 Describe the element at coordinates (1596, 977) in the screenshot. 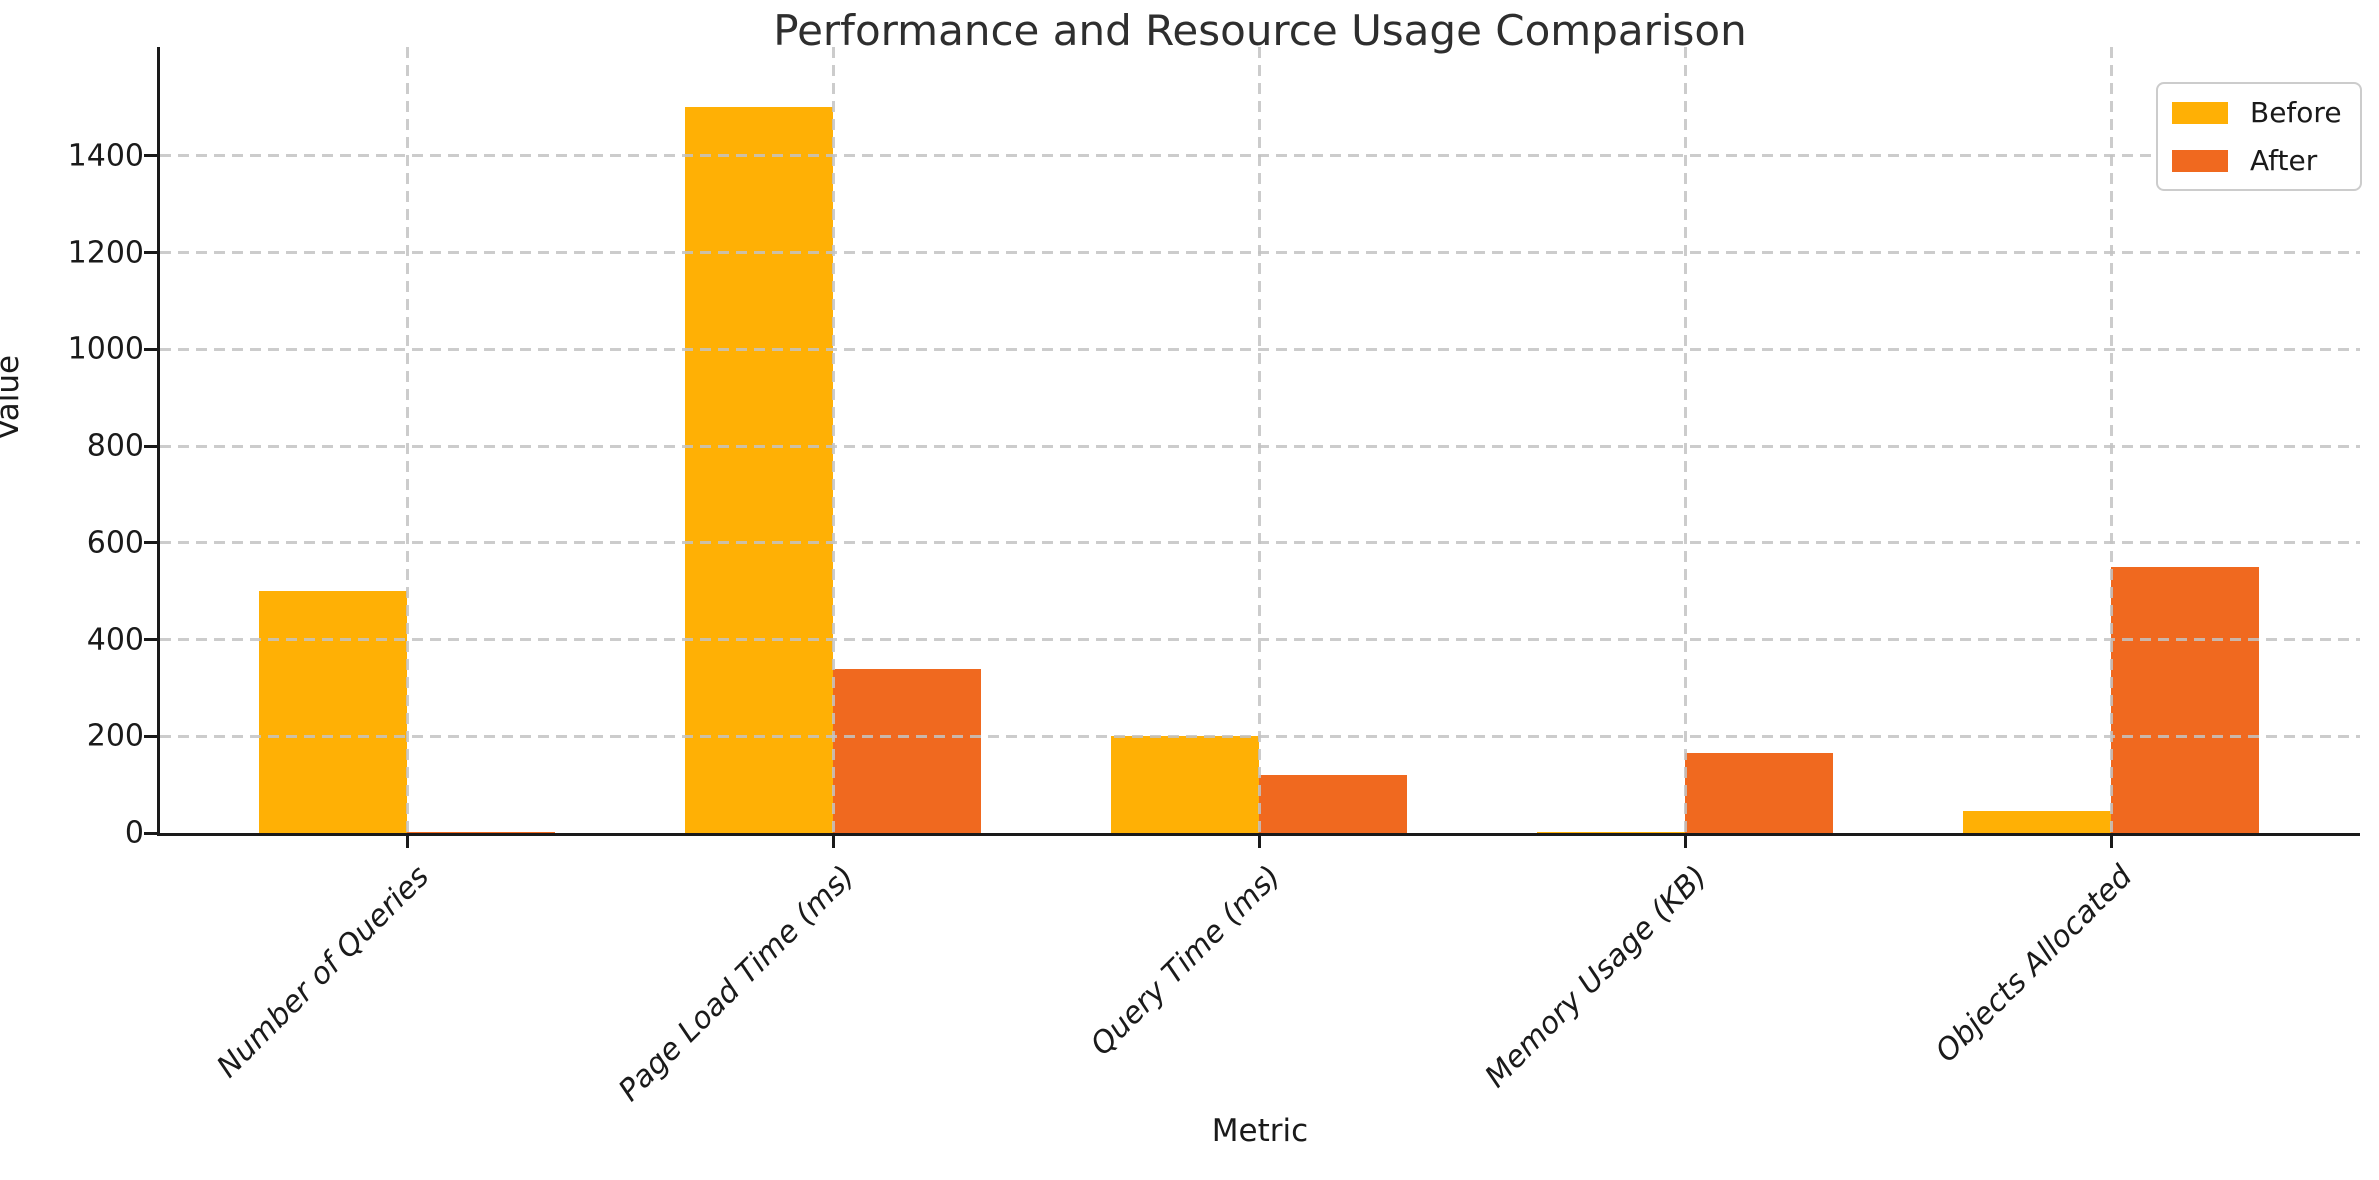

I see `x-tick-label: Memory Usage (KB)` at that location.